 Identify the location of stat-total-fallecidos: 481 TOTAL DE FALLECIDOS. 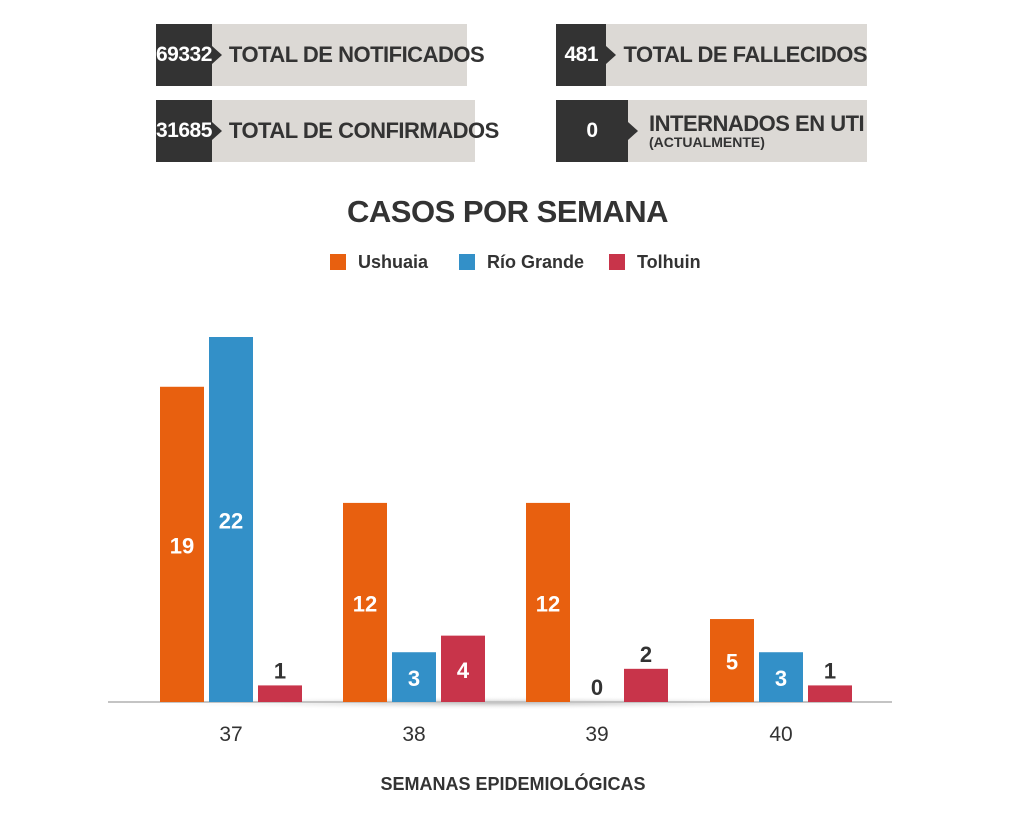
(711, 55).